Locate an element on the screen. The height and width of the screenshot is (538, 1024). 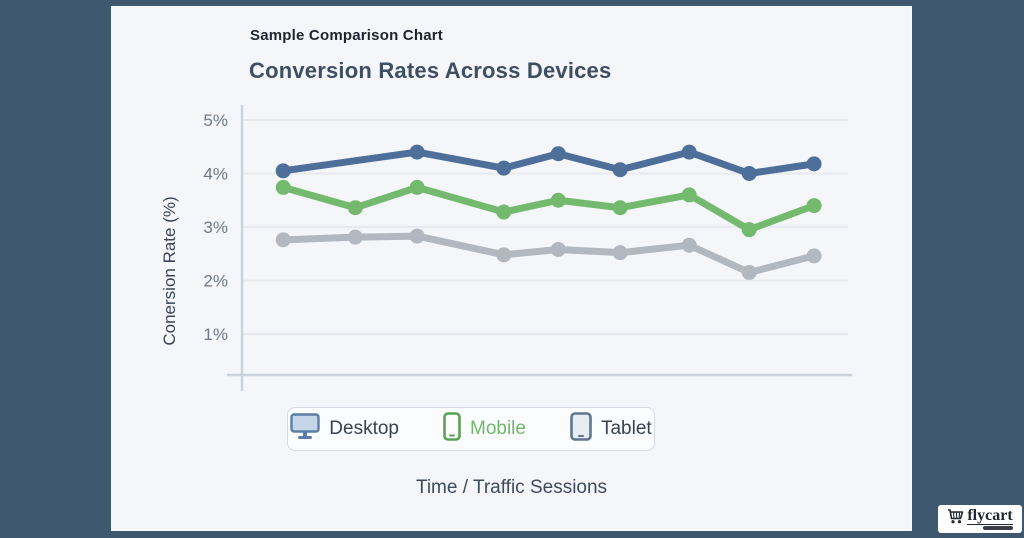
series-line-desktop is located at coordinates (548, 162).